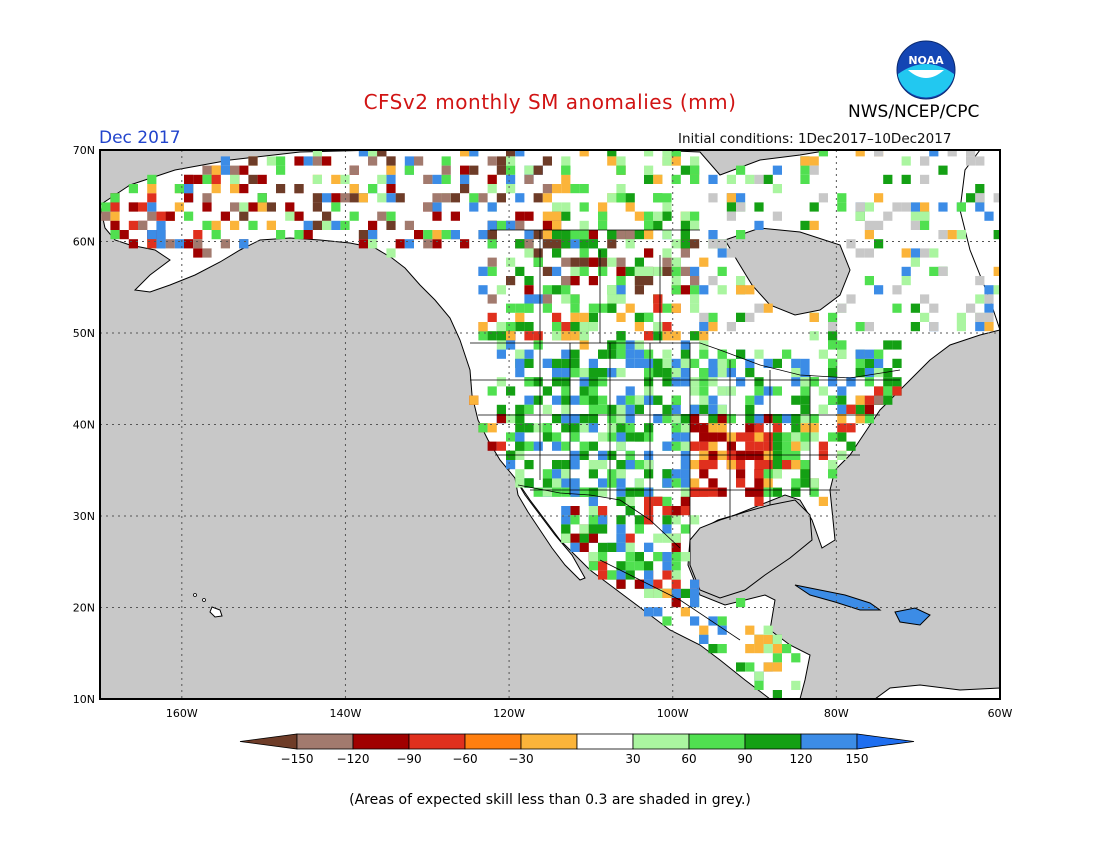  I want to click on latitude-label: 10N, so click(84, 699).